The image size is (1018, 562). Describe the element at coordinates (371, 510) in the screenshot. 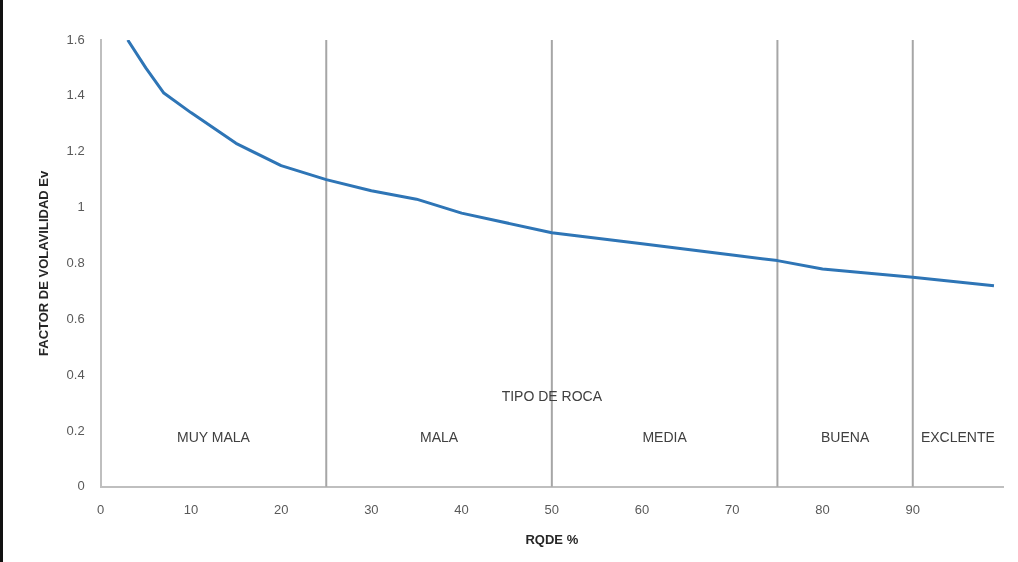

I see `x-tick-label: 30` at that location.